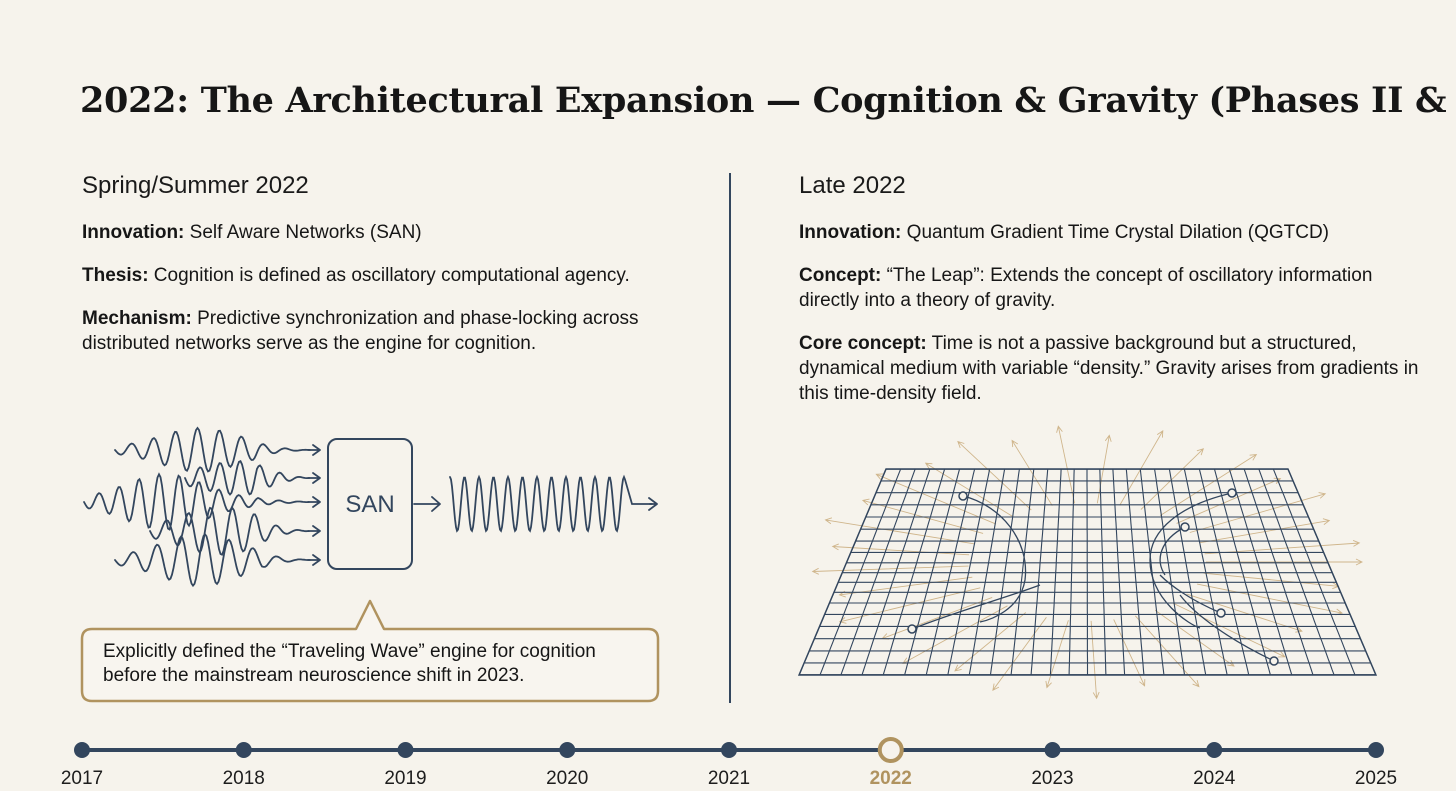  What do you see at coordinates (82, 750) in the screenshot?
I see `timeline-node-2017` at bounding box center [82, 750].